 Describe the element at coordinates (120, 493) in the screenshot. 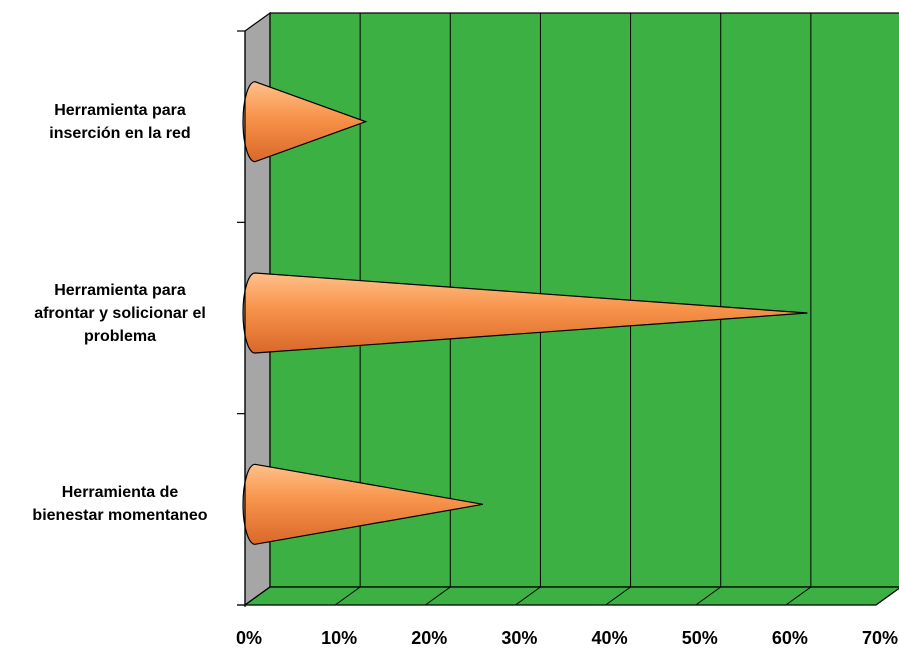

I see `category-label-line: Herramienta de` at that location.